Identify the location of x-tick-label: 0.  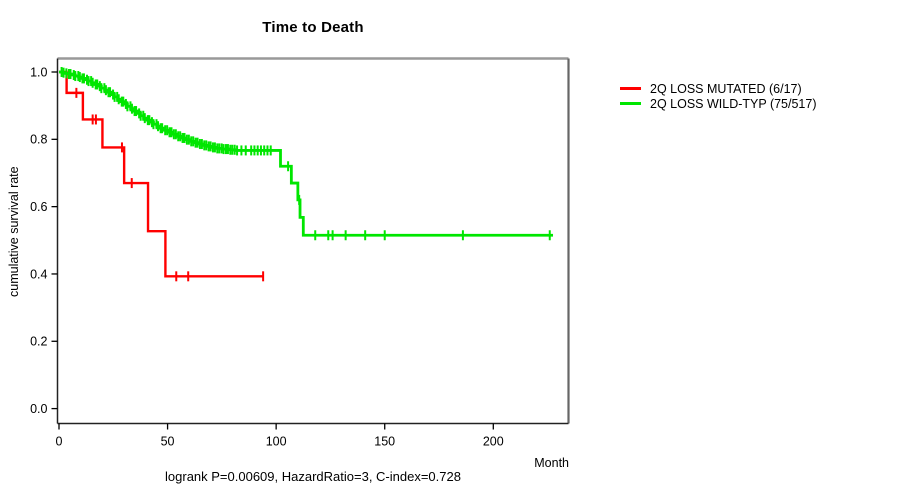
(59, 442).